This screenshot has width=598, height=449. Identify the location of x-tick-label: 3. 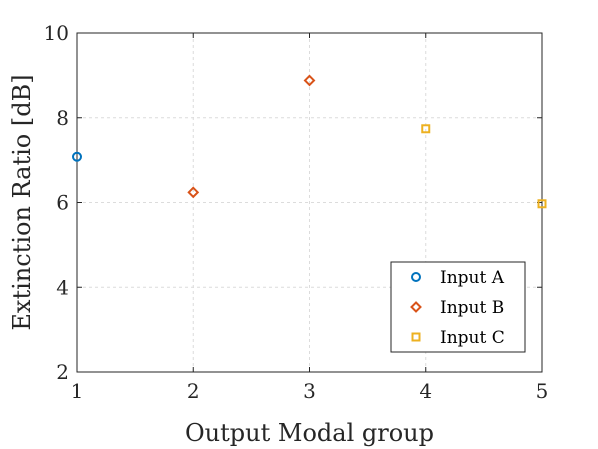
(309, 391).